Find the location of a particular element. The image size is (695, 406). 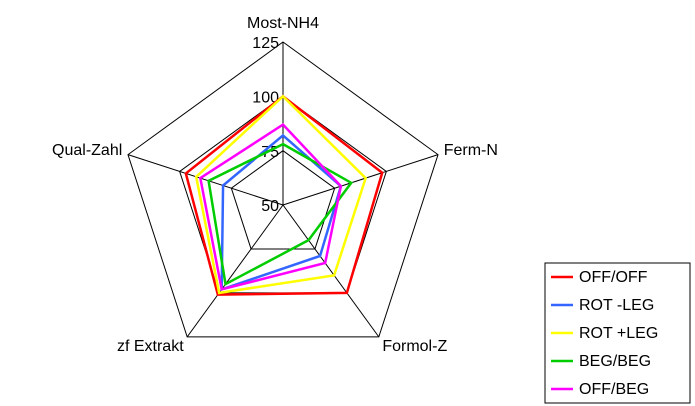

legend-label: OFF/OFF is located at coordinates (613, 277).